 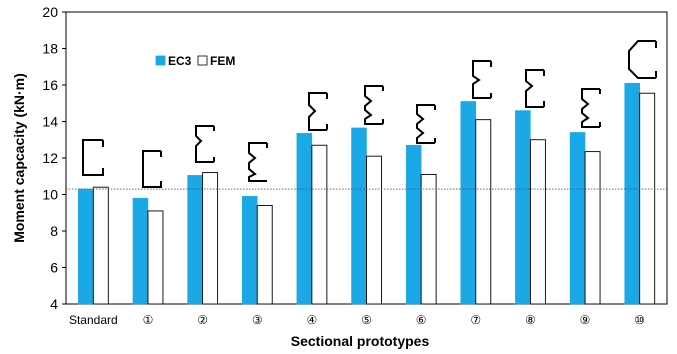 What do you see at coordinates (50, 85) in the screenshot?
I see `y-tick-label: 16` at bounding box center [50, 85].